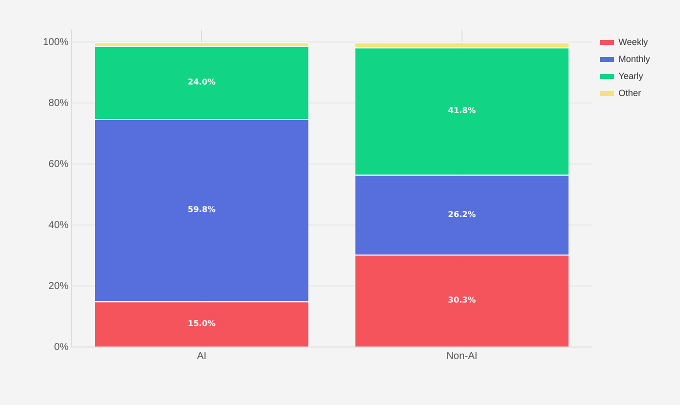  I want to click on legend-label: Weekly, so click(633, 41).